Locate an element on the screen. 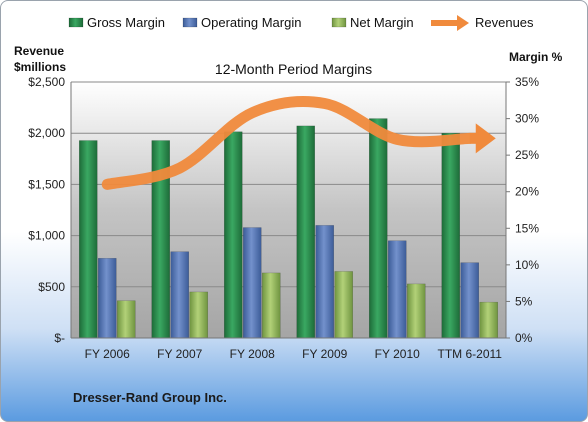 The width and height of the screenshot is (588, 422). left-axis-label-line1: Revenue is located at coordinates (39, 51).